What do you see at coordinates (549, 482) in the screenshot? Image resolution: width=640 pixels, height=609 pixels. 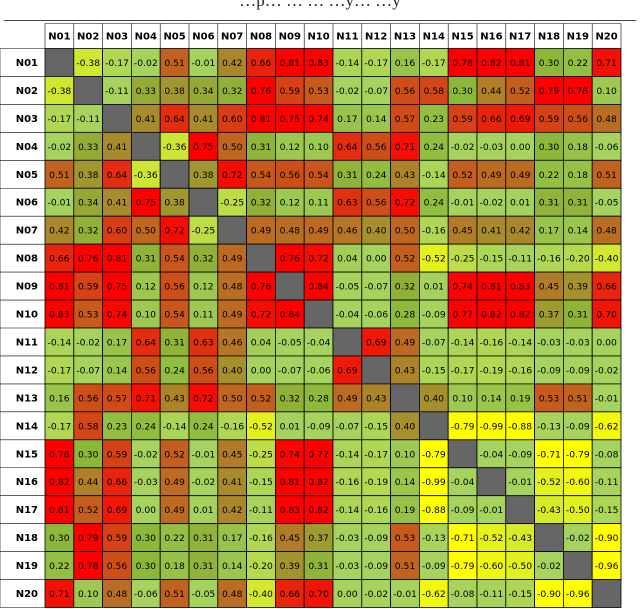 I see `cell-value-label: -0.52` at bounding box center [549, 482].